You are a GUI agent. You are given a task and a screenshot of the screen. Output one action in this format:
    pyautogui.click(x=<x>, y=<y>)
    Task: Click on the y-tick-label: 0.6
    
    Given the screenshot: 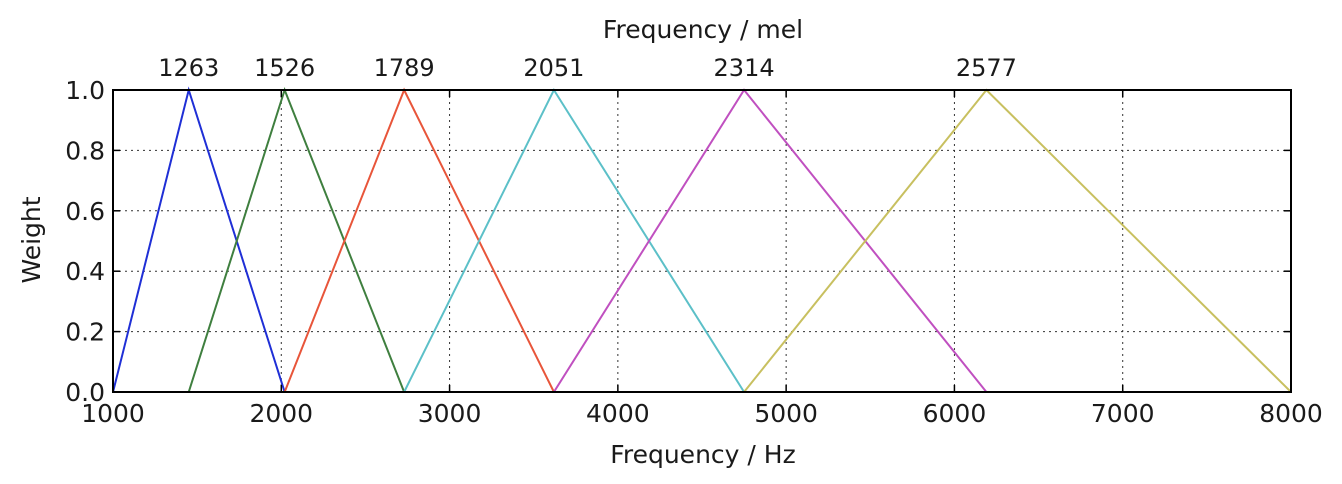 What is the action you would take?
    pyautogui.click(x=85, y=211)
    